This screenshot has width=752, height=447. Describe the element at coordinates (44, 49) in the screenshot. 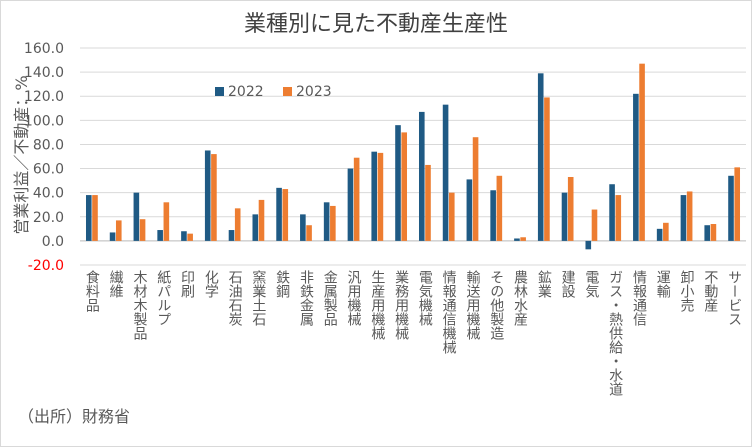

I see `y-tick-label: 160.0` at that location.